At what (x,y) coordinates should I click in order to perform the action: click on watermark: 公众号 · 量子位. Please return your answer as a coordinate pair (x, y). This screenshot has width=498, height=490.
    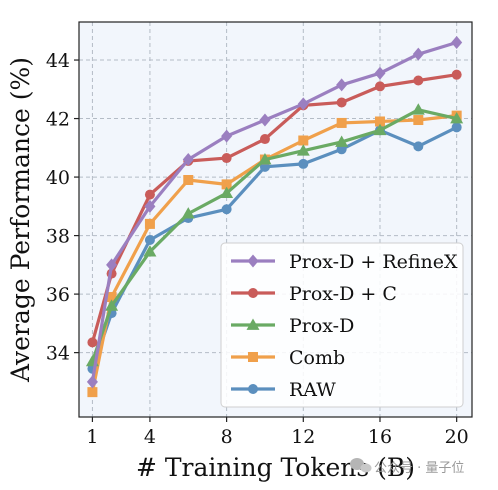
    Looking at the image, I should click on (407, 467).